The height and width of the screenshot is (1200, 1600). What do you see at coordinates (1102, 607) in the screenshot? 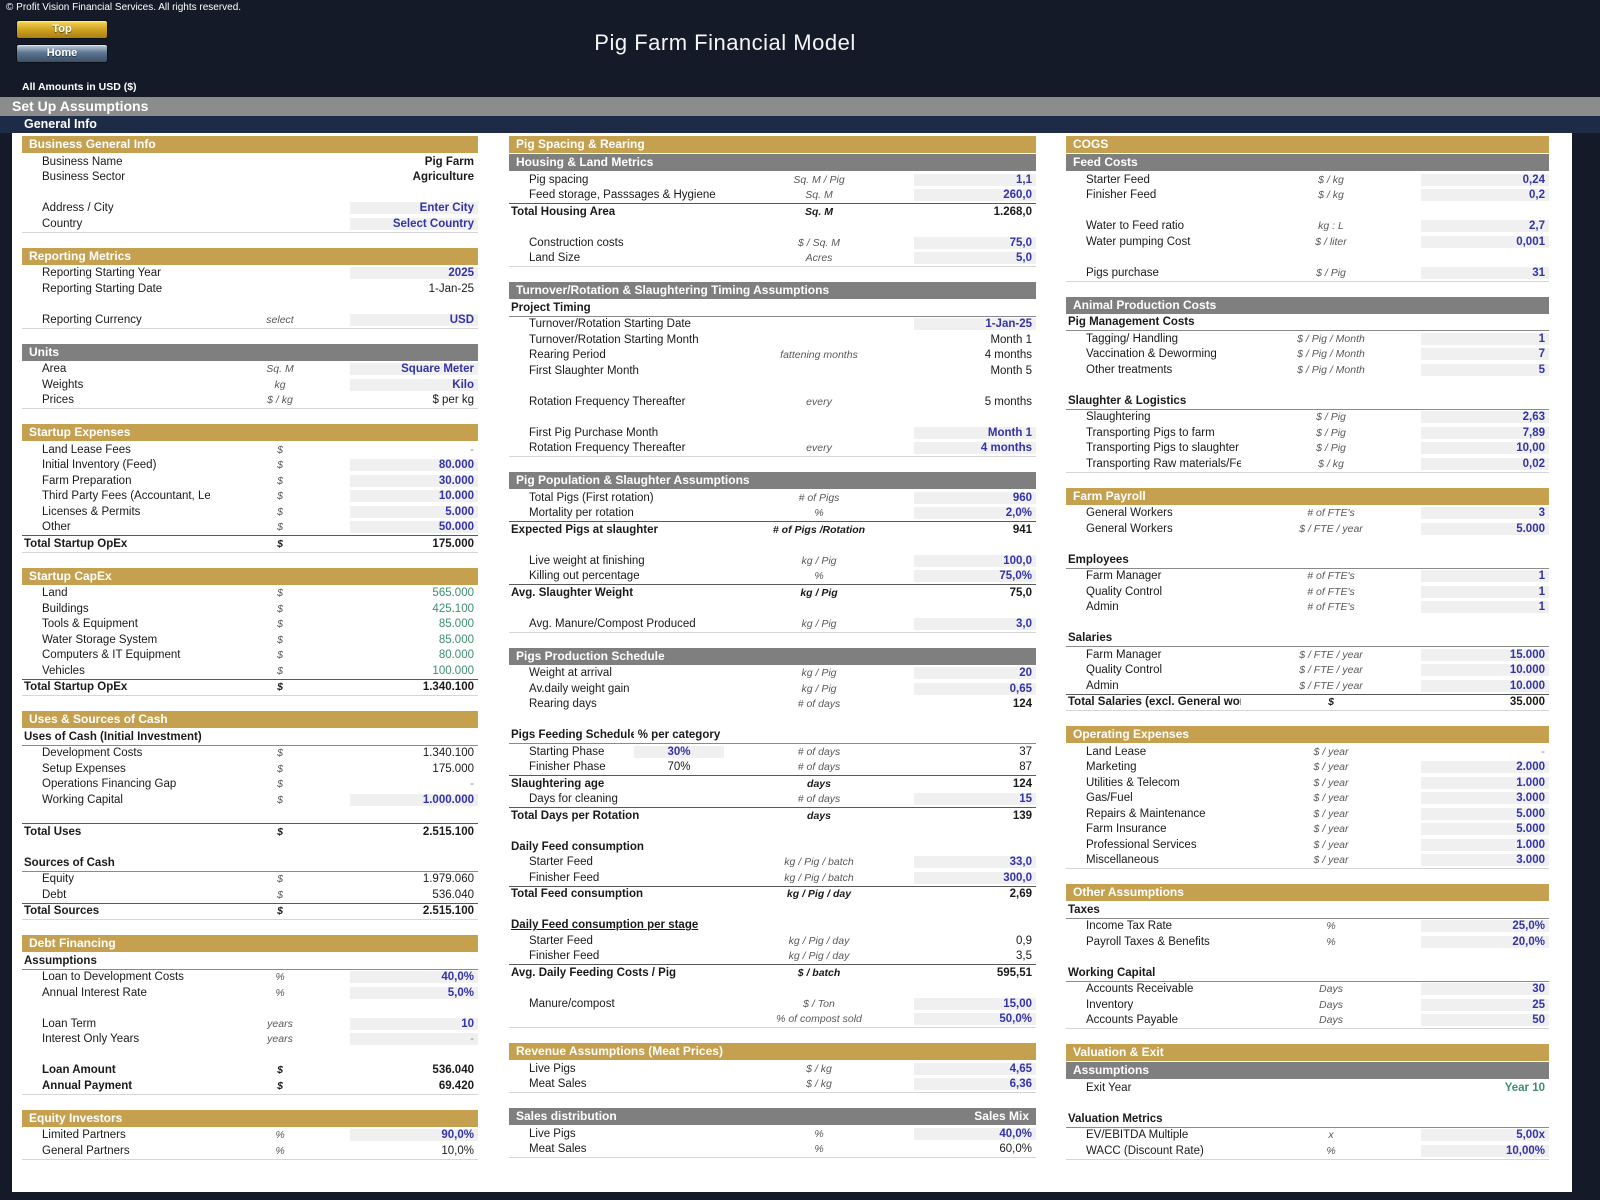
I see `row-label: Admin` at bounding box center [1102, 607].